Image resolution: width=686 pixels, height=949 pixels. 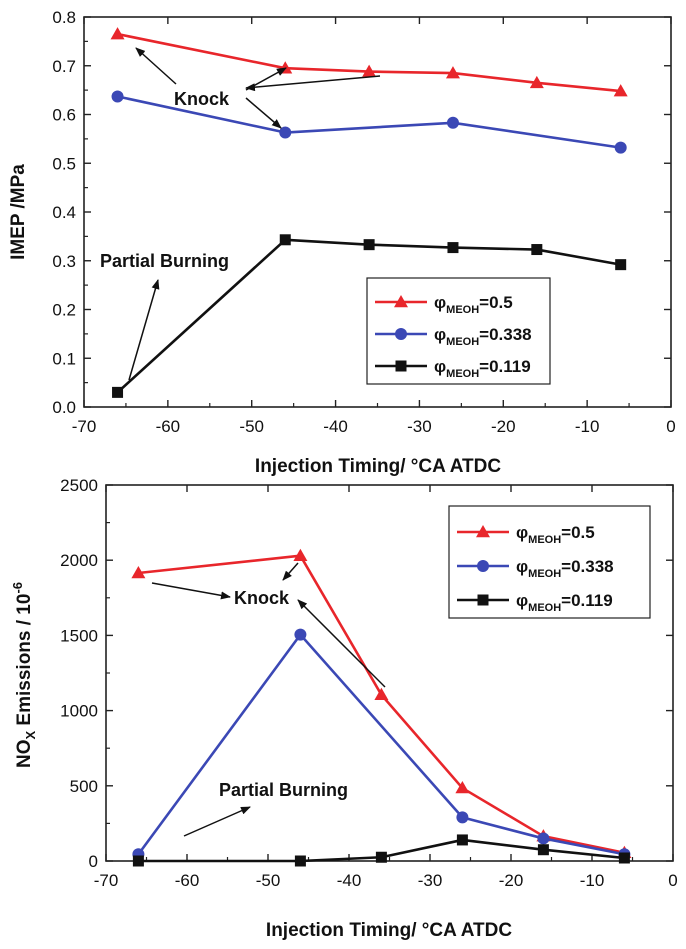 What do you see at coordinates (17, 588) in the screenshot?
I see `nox-y-axis-title-sup: -6` at bounding box center [17, 588].